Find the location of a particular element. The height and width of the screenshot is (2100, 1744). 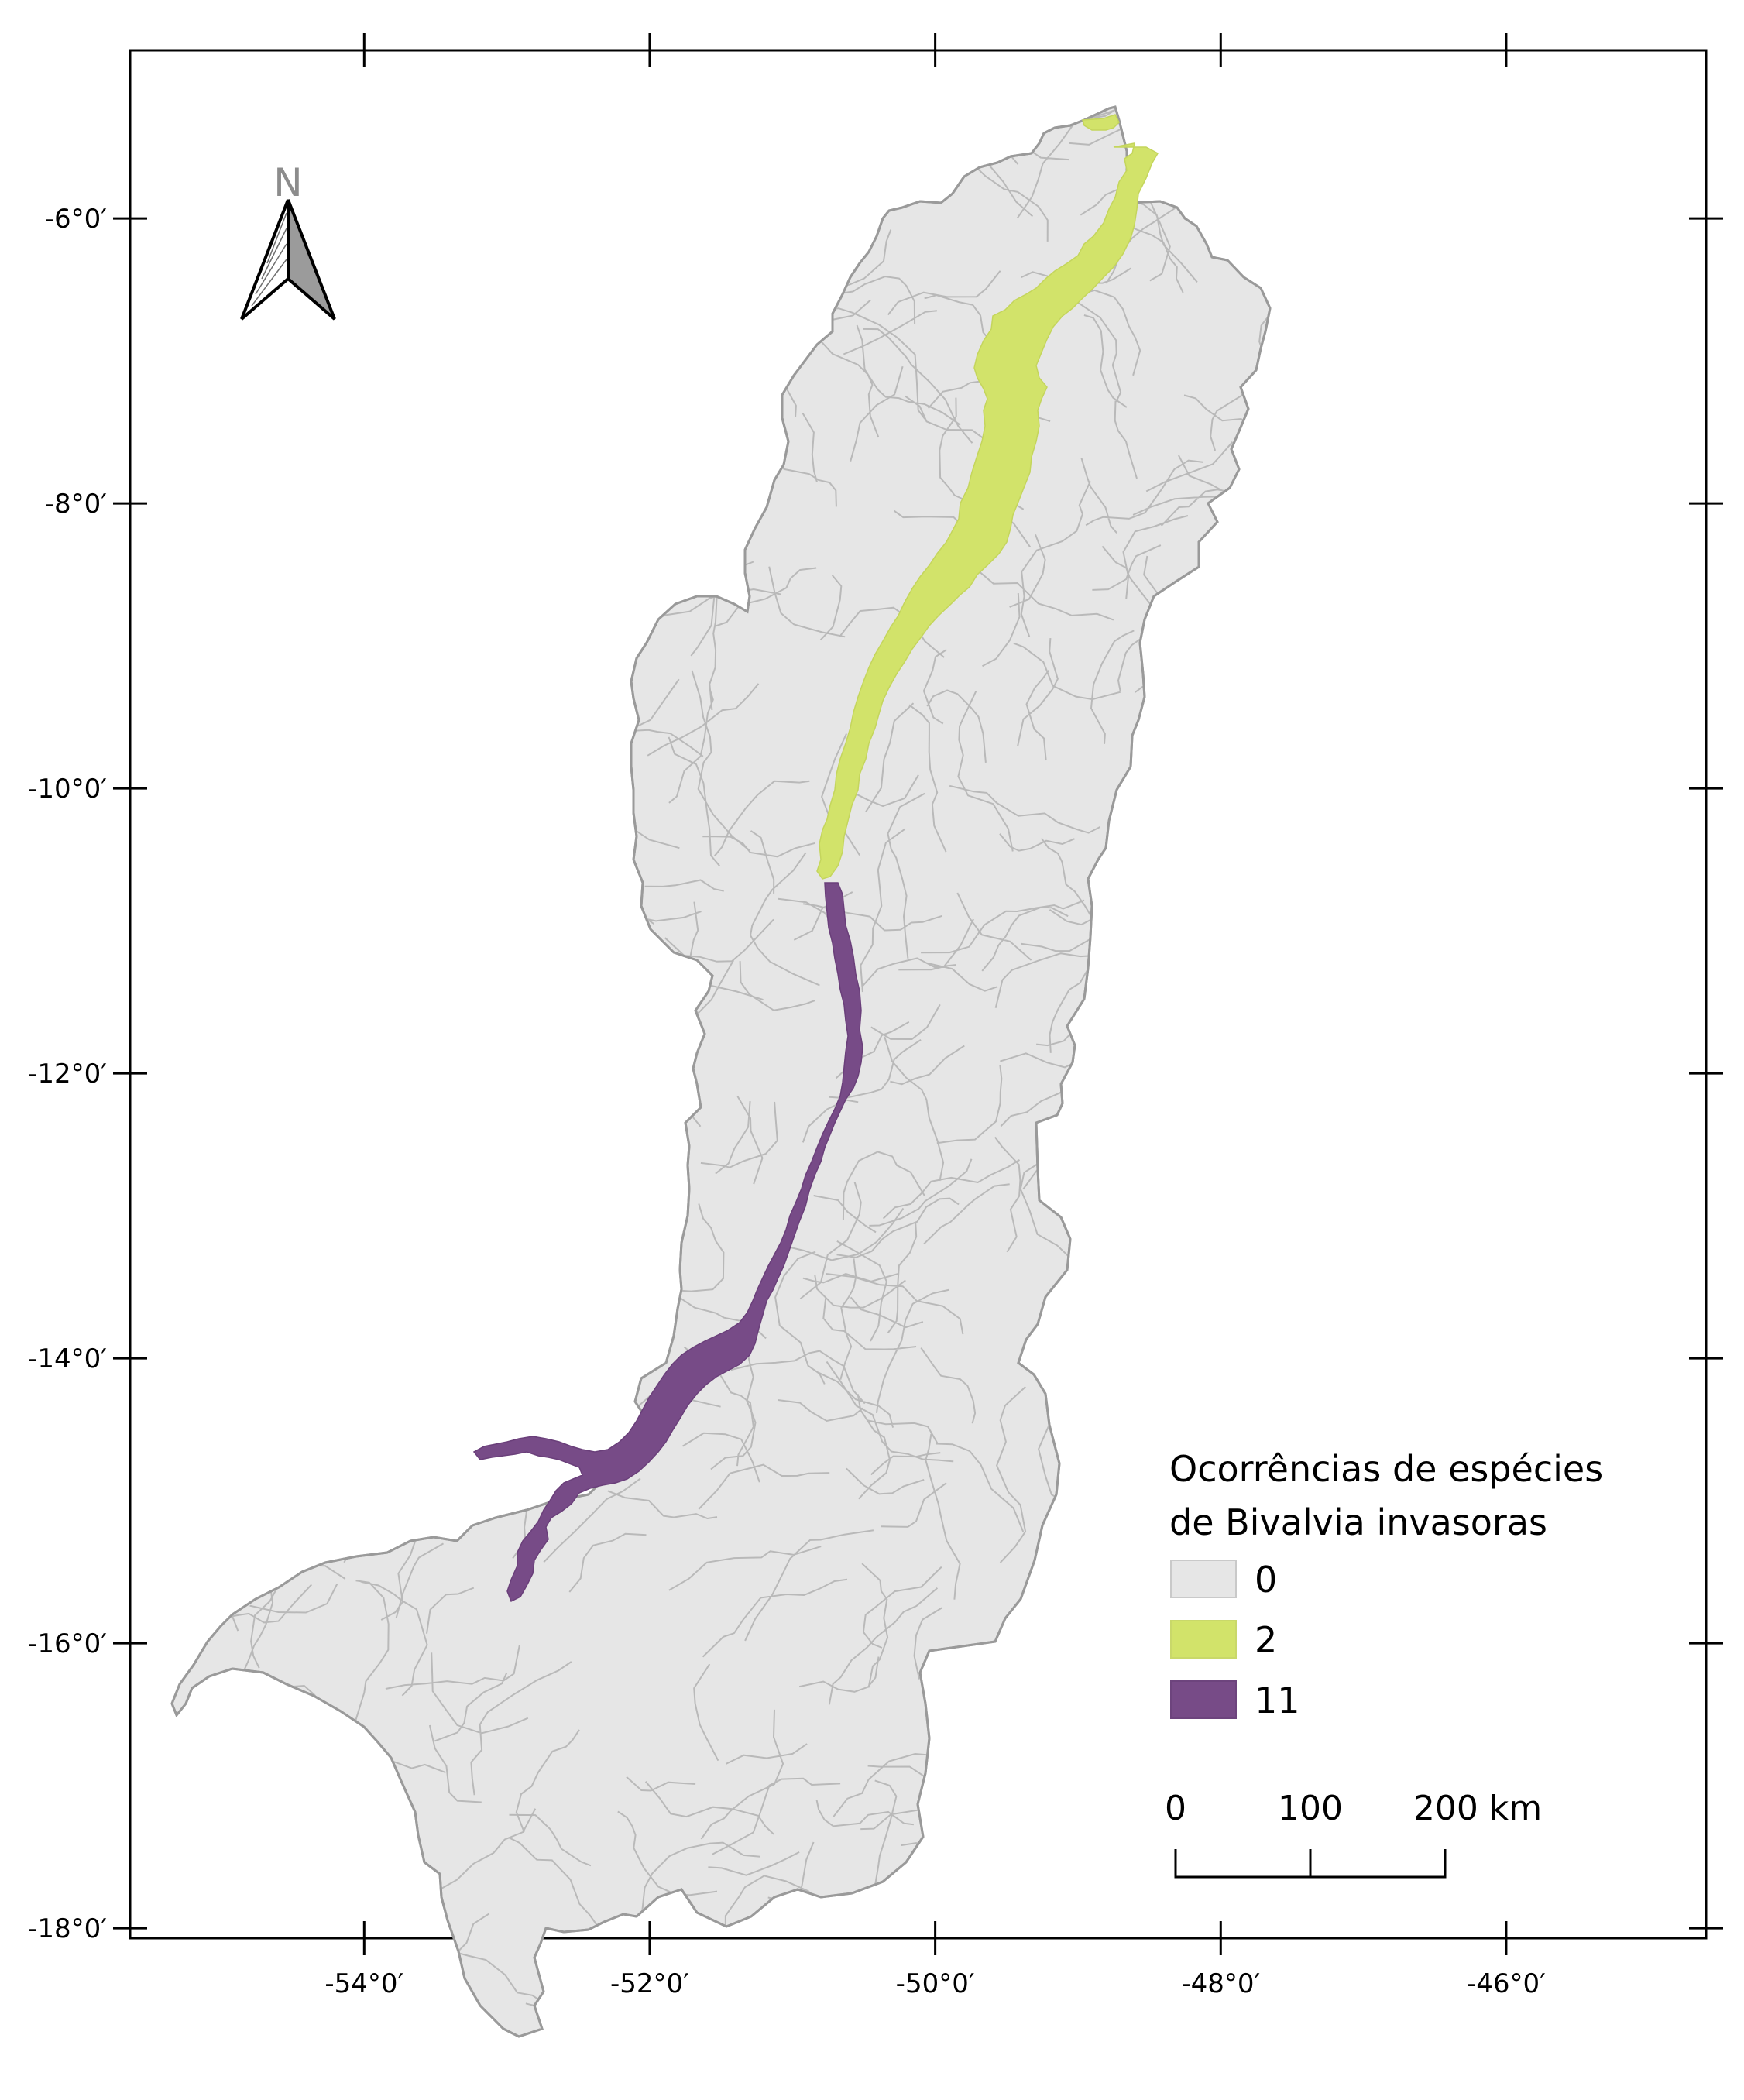

y-tick-label: -12°0′ is located at coordinates (67, 1074).